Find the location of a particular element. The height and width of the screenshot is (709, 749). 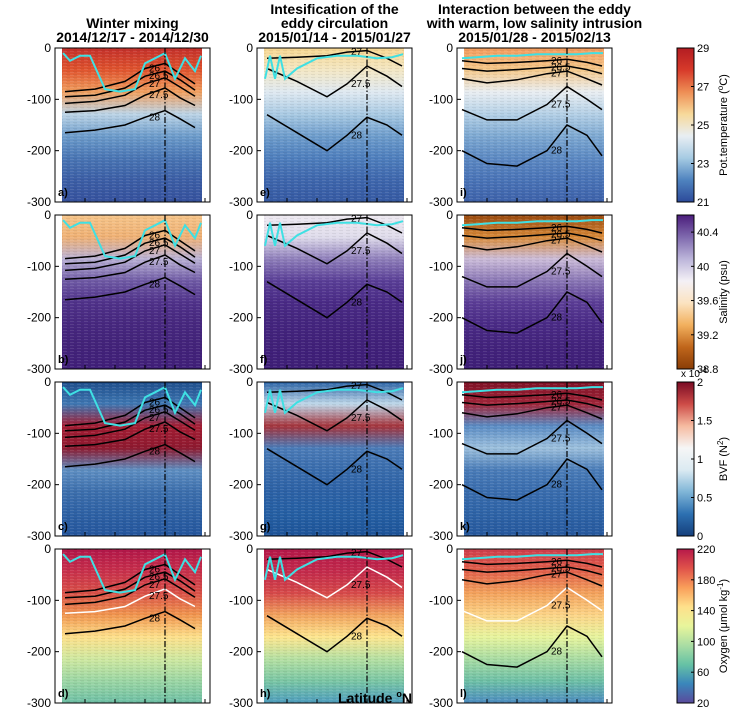

panel-label: a) is located at coordinates (63, 193).